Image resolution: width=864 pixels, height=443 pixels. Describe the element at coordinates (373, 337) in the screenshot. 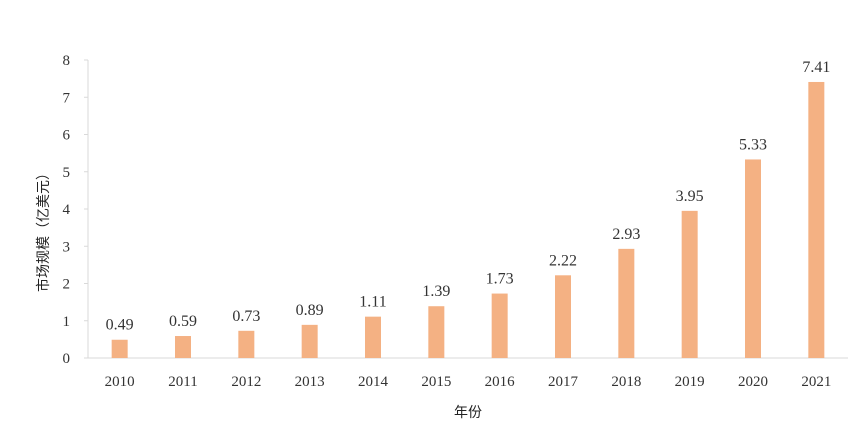

I see `bar-2014` at that location.